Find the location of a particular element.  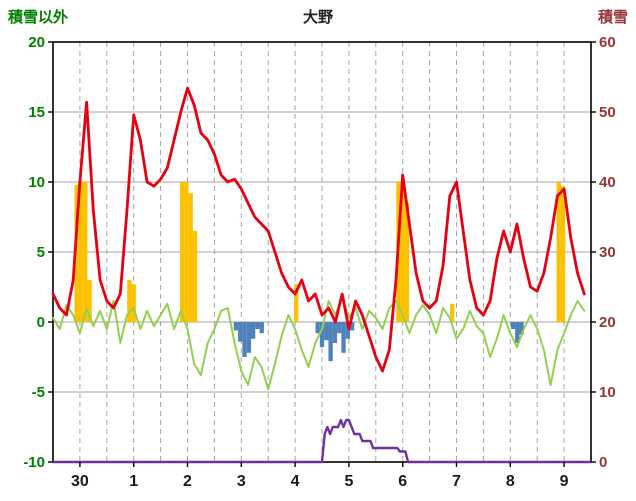

svg-text: 2 is located at coordinates (187, 481).